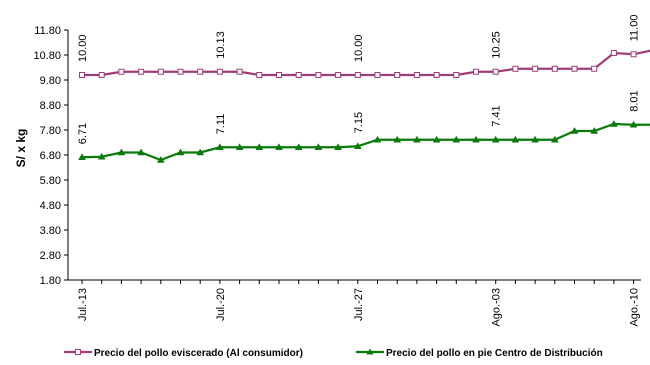 Image resolution: width=650 pixels, height=365 pixels. Describe the element at coordinates (47, 56) in the screenshot. I see `y-tick-label: 10.80` at that location.